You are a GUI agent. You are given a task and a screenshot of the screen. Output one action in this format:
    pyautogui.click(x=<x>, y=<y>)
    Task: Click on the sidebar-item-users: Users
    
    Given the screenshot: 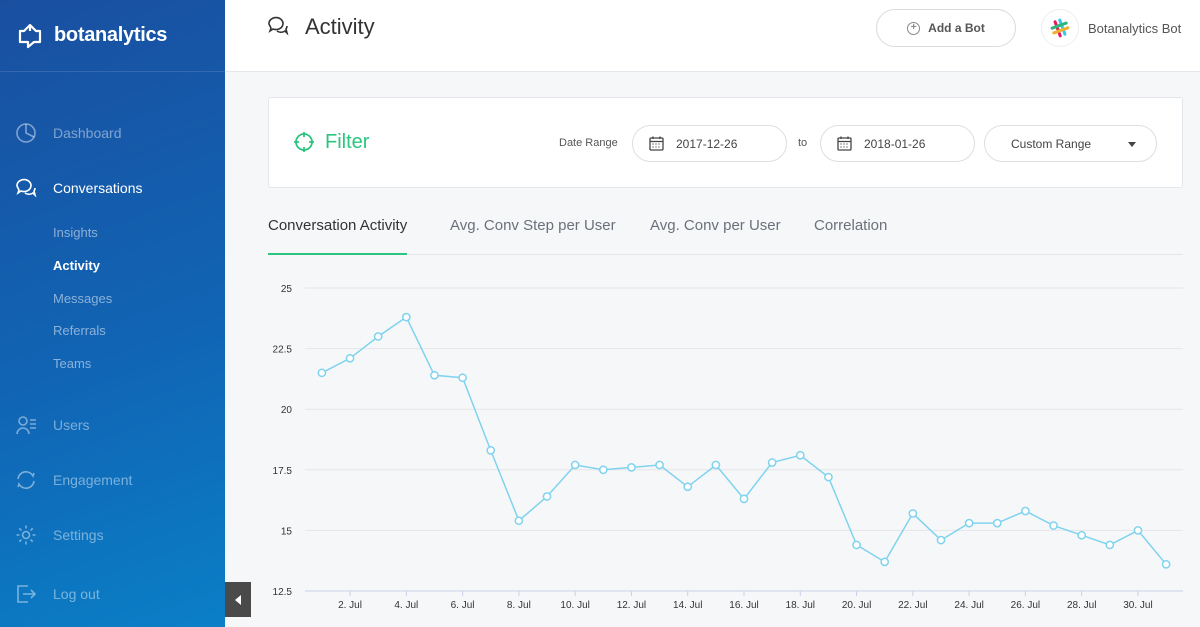 What is the action you would take?
    pyautogui.click(x=112, y=425)
    